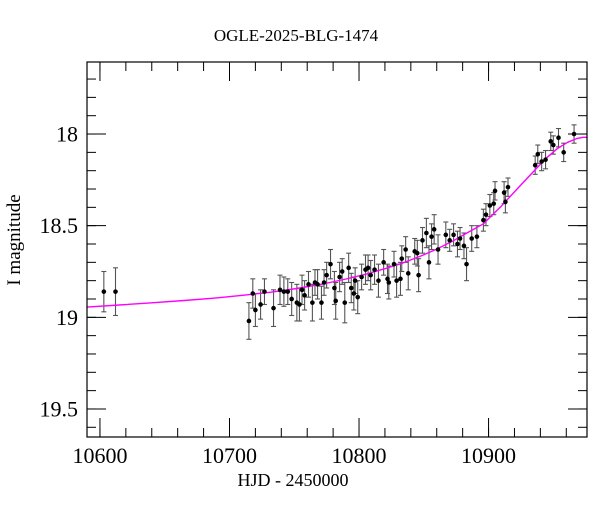  I want to click on y-tick-label: 18, so click(67, 134).